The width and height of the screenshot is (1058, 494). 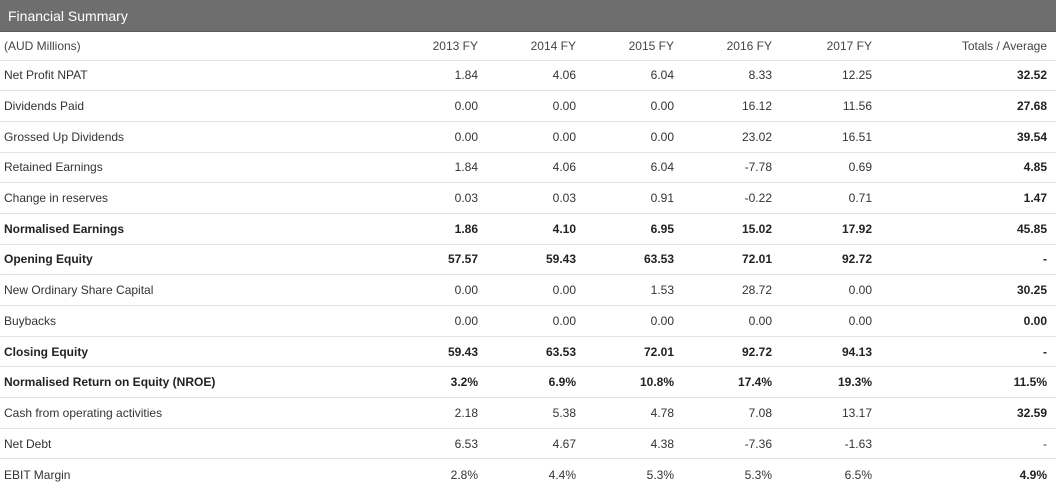 What do you see at coordinates (729, 351) in the screenshot?
I see `row-value: 92.72` at bounding box center [729, 351].